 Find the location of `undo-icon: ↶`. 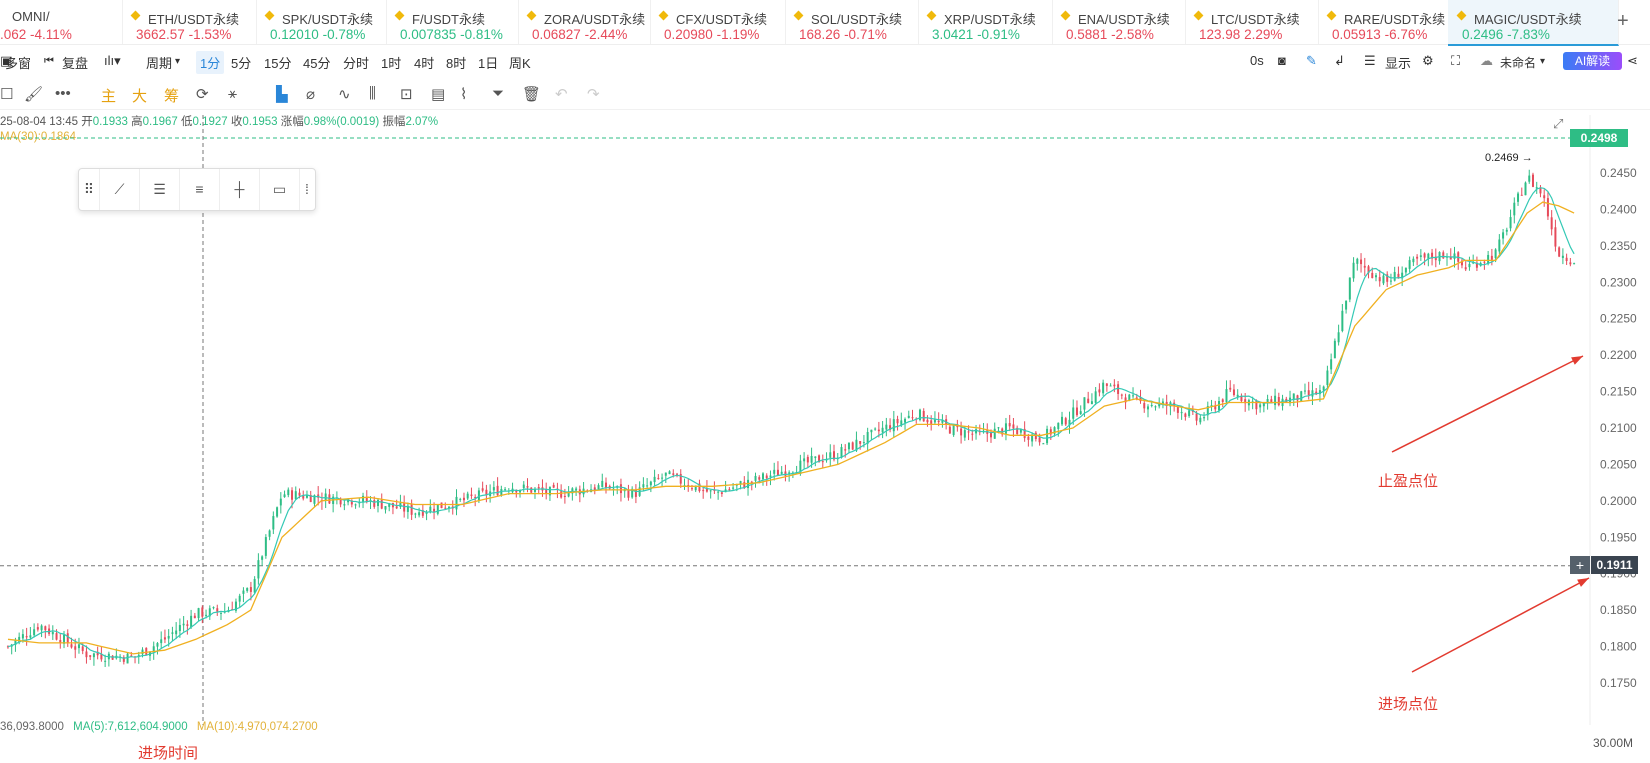

undo-icon: ↶ is located at coordinates (561, 94).